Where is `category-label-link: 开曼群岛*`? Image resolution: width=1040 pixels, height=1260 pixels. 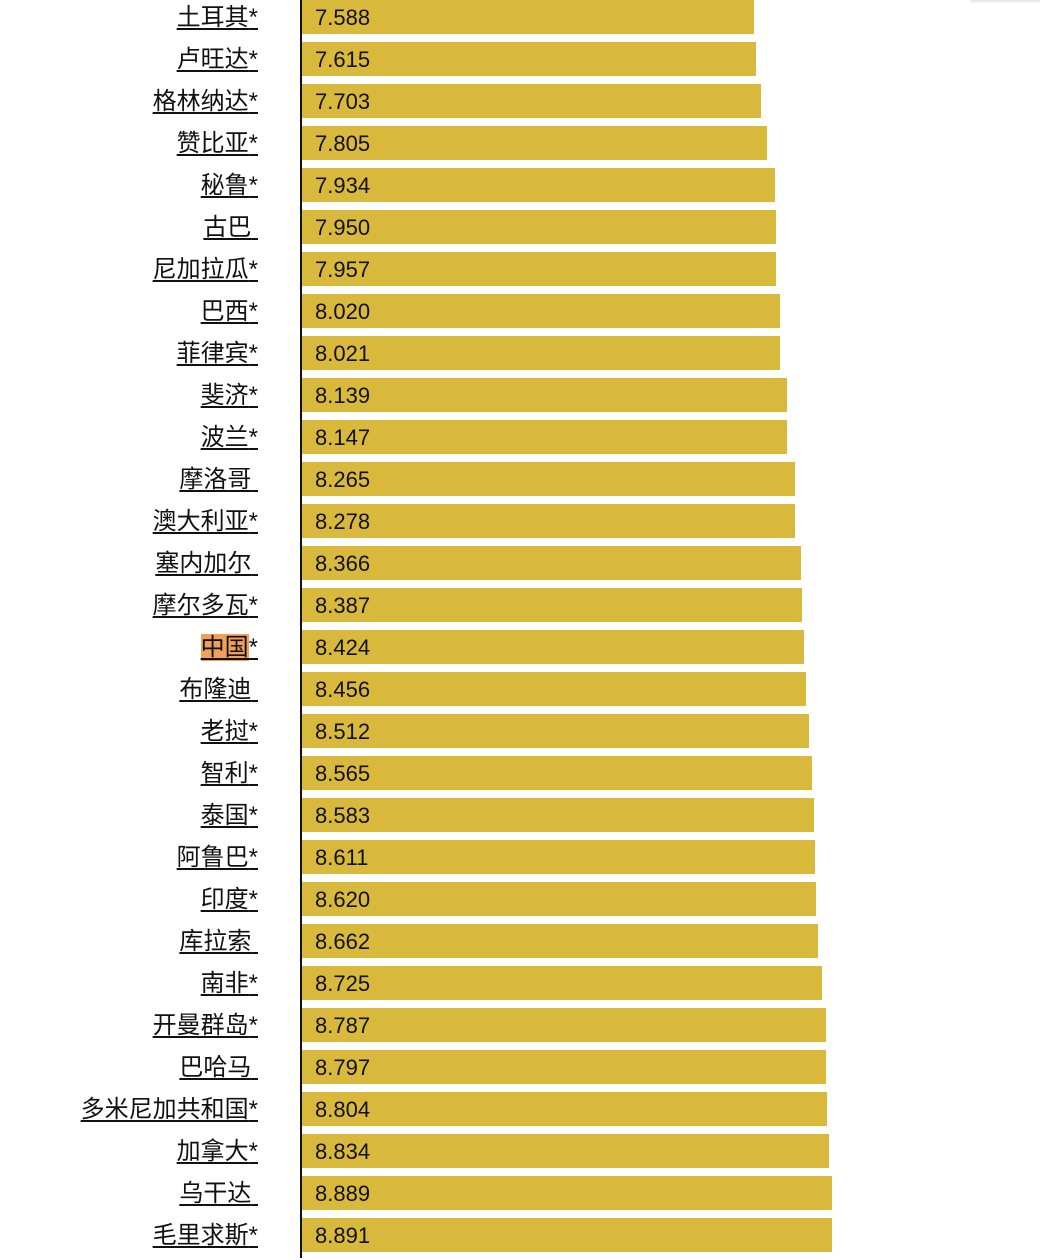 category-label-link: 开曼群岛* is located at coordinates (205, 1026).